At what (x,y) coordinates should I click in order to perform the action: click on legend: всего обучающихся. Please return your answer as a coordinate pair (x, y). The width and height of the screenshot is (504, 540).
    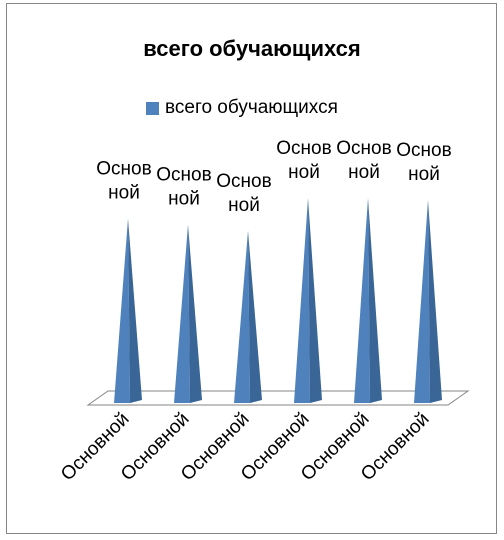
    Looking at the image, I should click on (242, 108).